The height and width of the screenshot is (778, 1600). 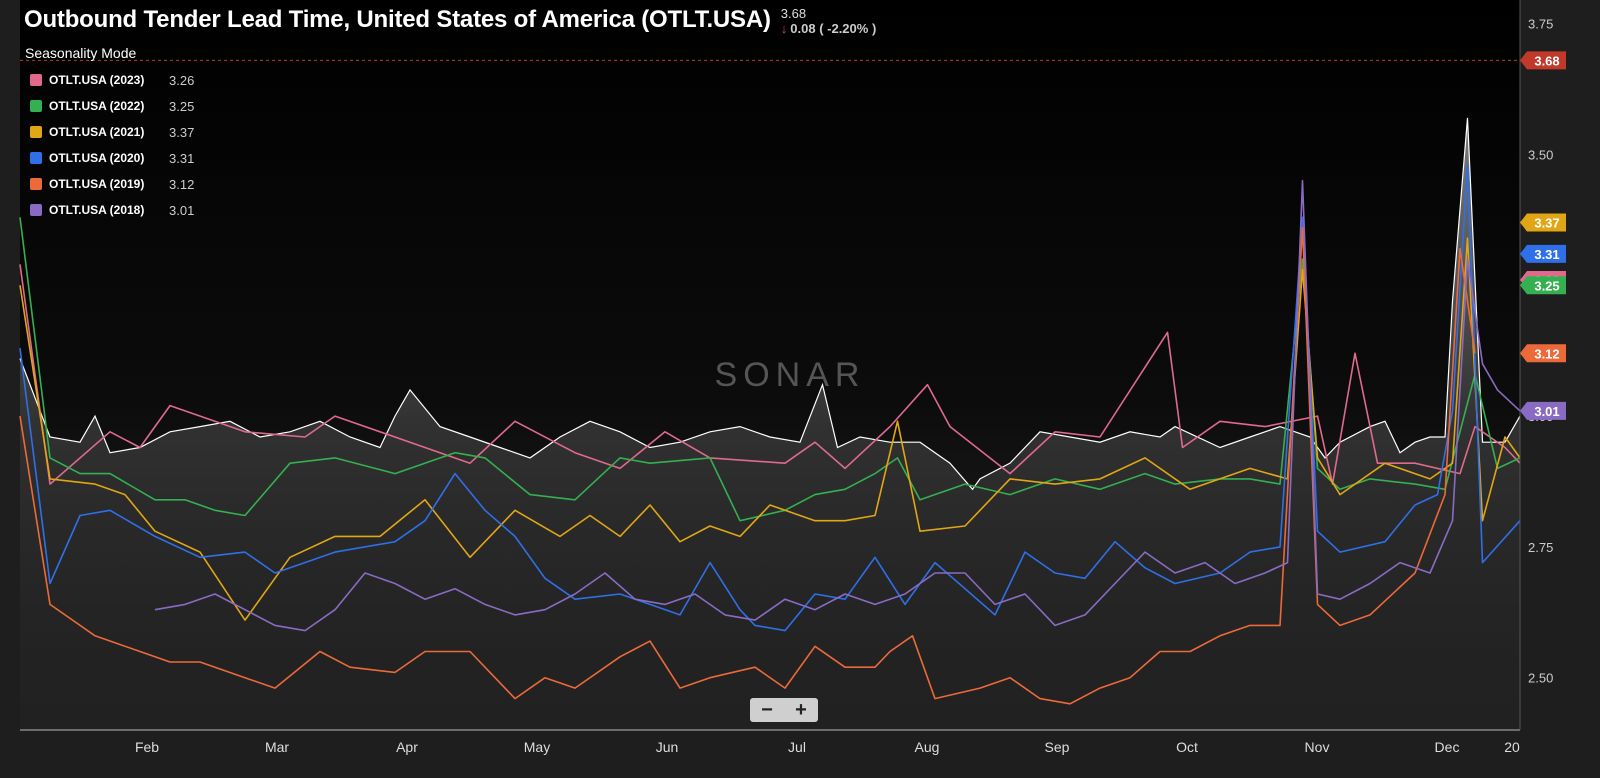 I want to click on legend-item-5: OTLT.USA (2018) 3.01, so click(x=112, y=210).